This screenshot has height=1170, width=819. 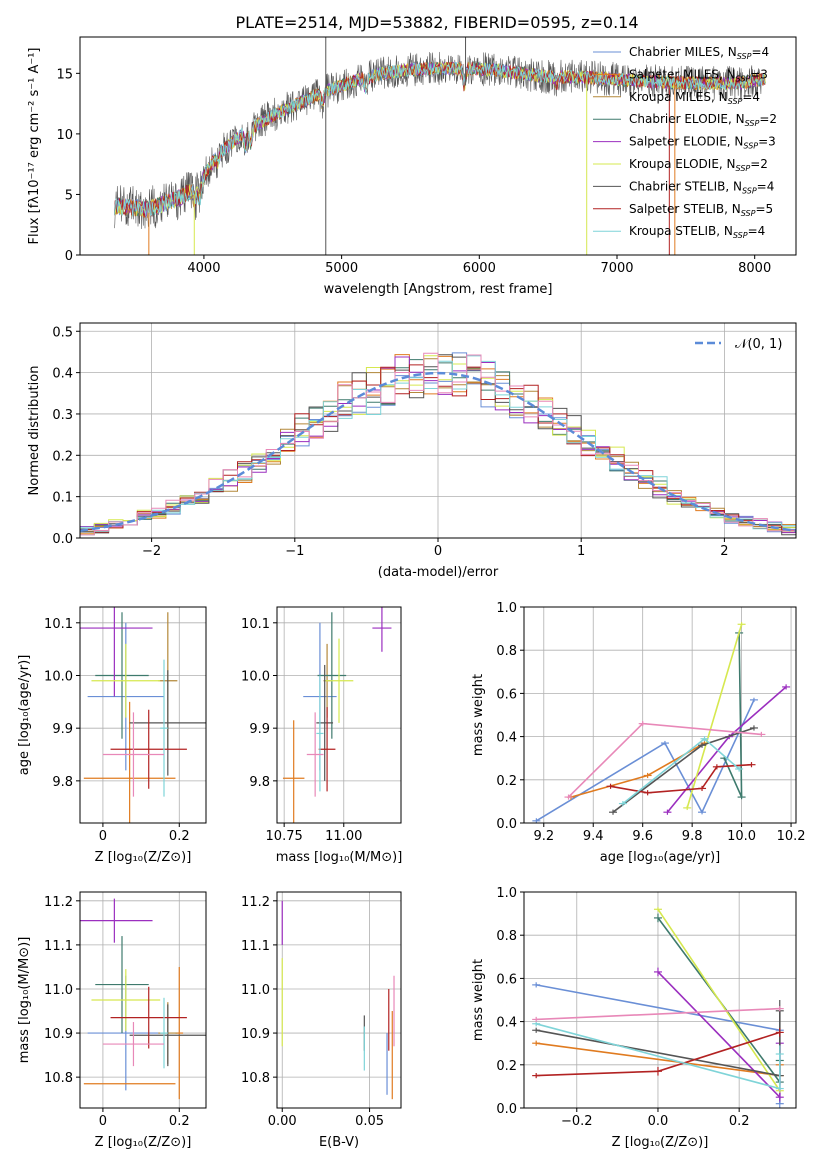 I want to click on x-tick-label: 9.6, so click(x=642, y=836).